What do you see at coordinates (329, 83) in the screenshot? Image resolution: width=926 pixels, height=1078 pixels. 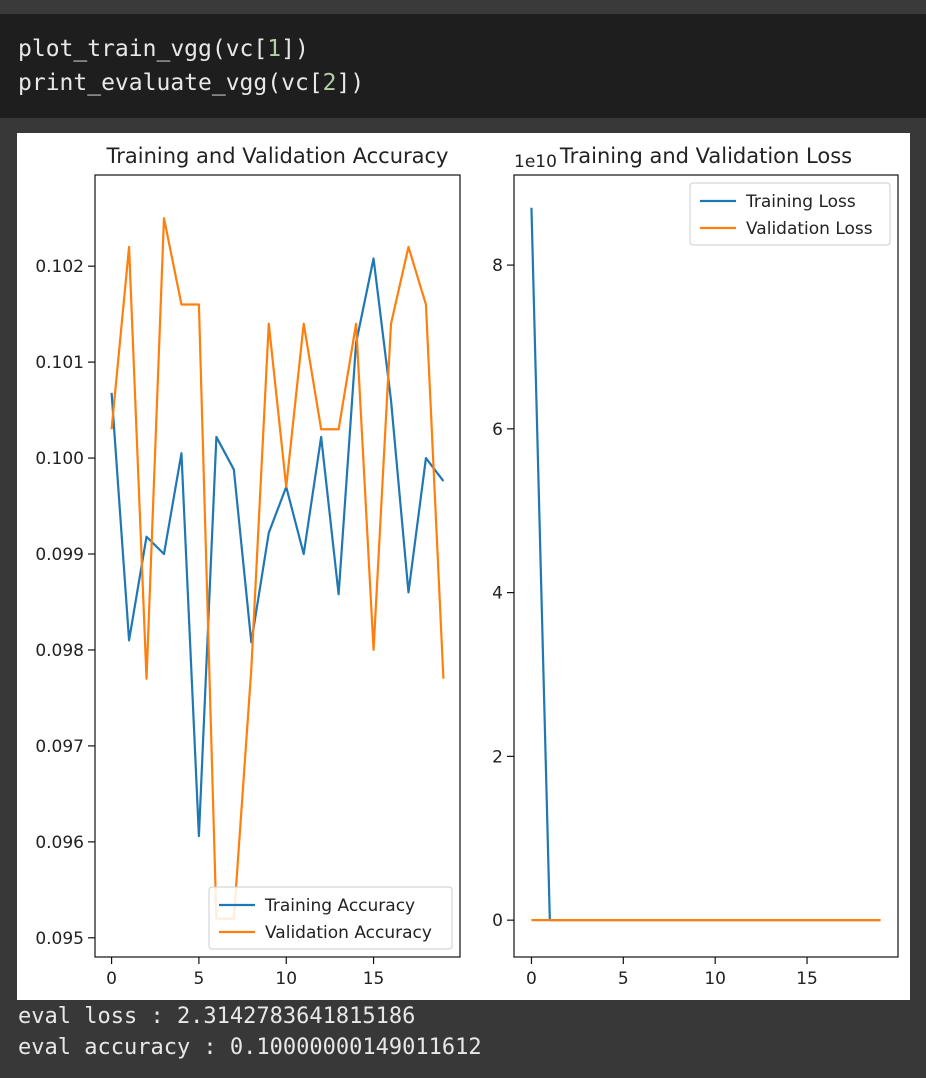 I see `code-number: 2` at bounding box center [329, 83].